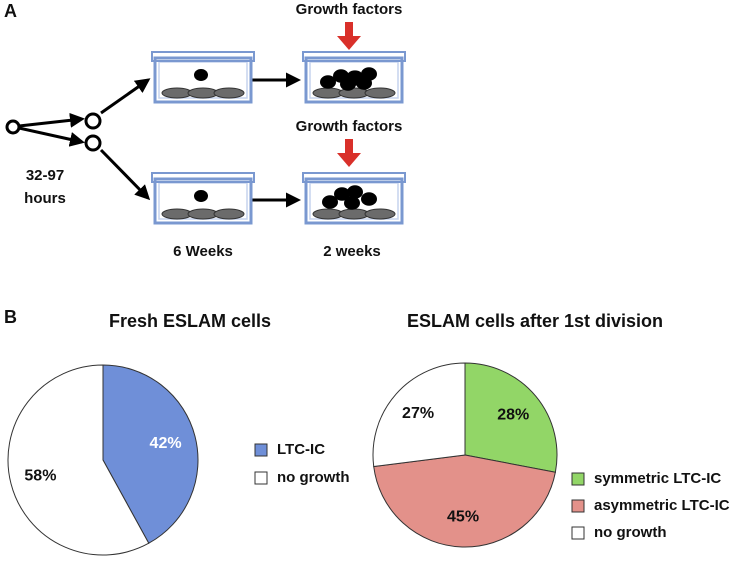 Image resolution: width=746 pixels, height=565 pixels. I want to click on stage-label: 2 weeks, so click(352, 251).